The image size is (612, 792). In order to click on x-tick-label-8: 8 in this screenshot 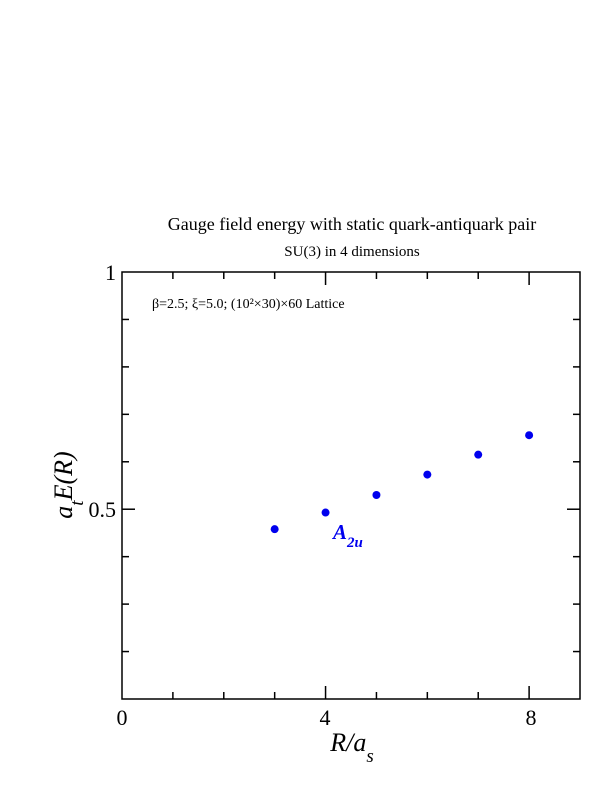, I will do `click(531, 717)`.